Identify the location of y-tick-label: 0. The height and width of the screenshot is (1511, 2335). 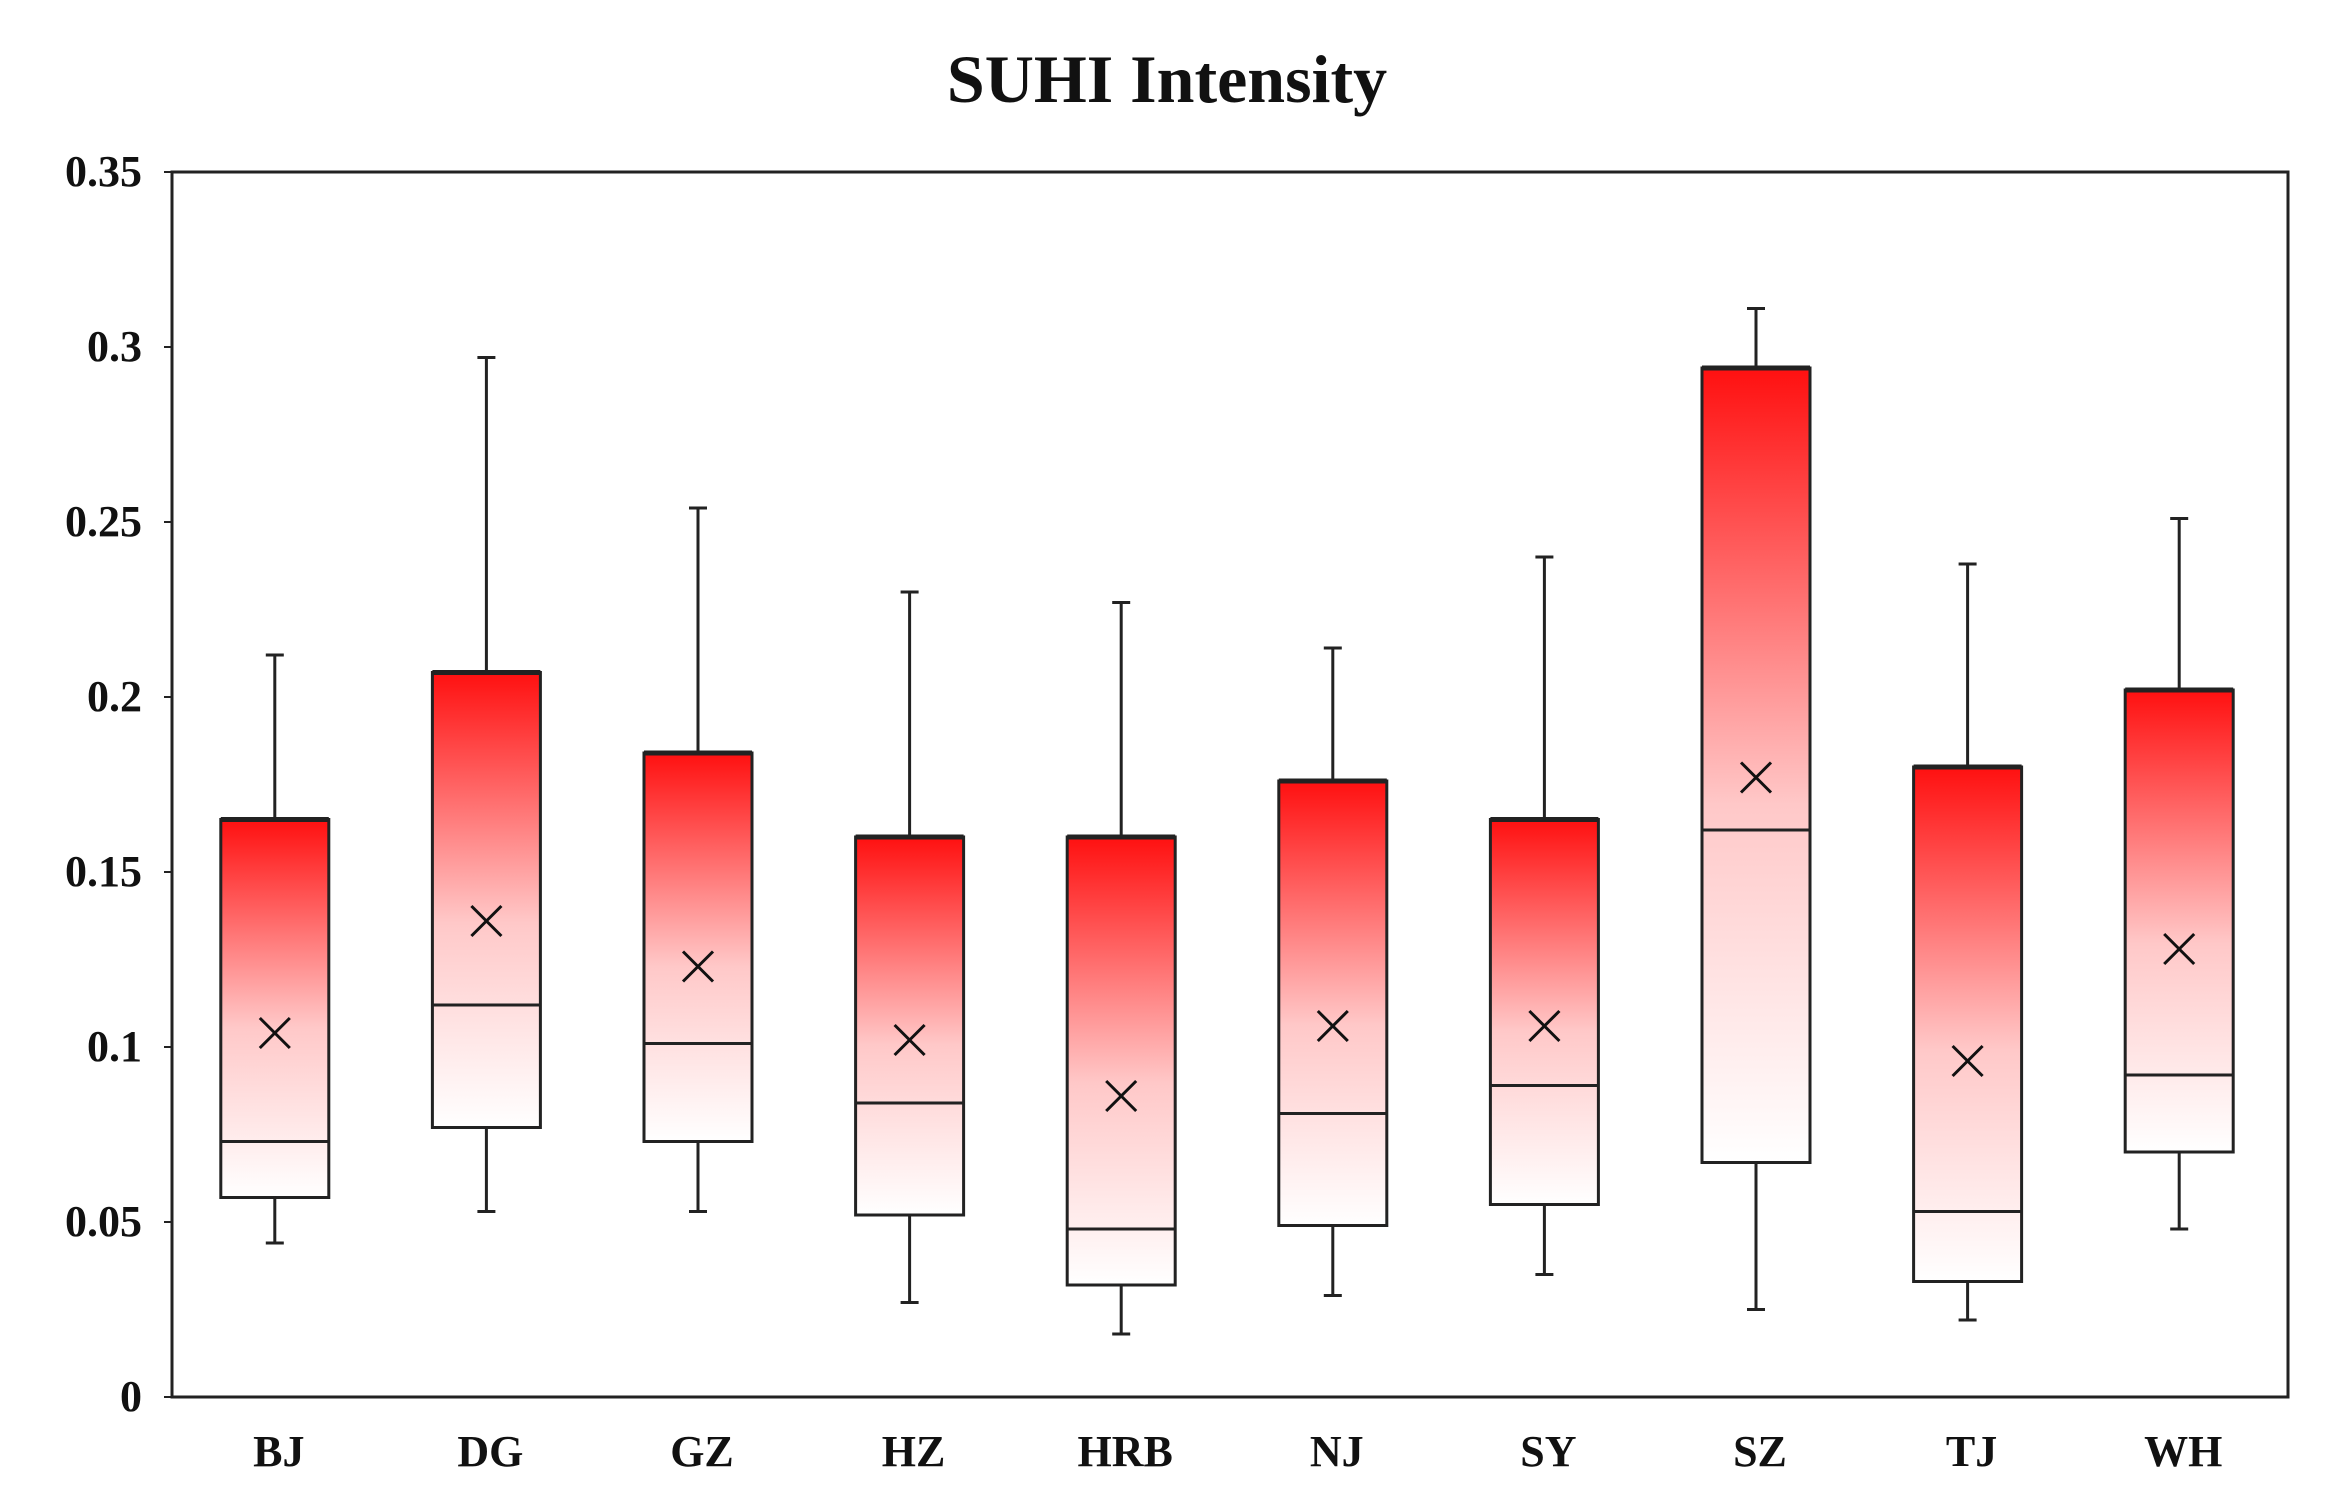
(131, 1396).